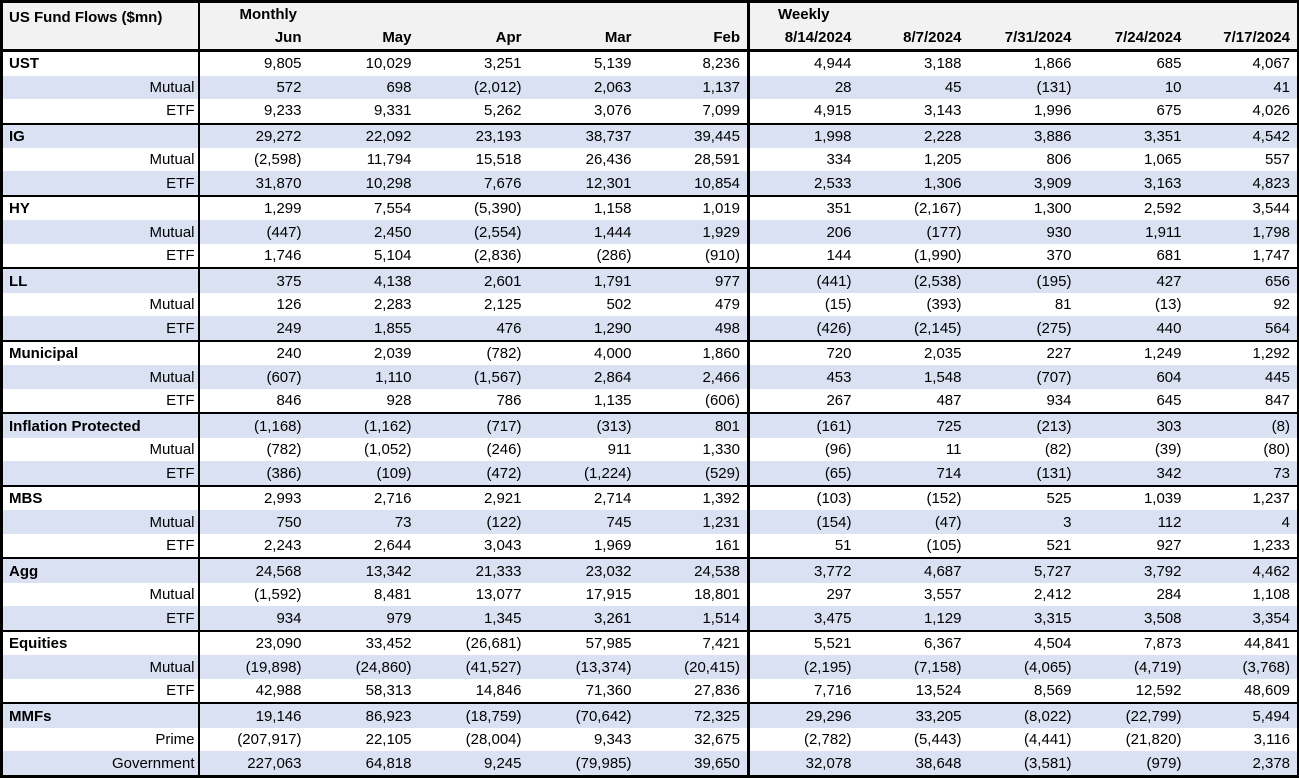  Describe the element at coordinates (693, 715) in the screenshot. I see `value-cell: 72,325` at that location.